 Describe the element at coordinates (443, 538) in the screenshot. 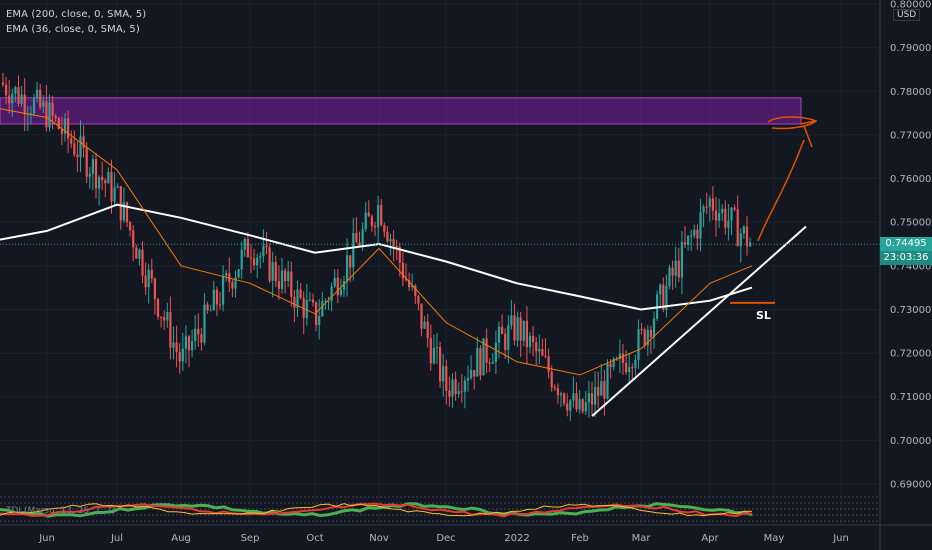

I see `time-axis: Jun Jul Aug Sep Oct Nov Dec 2022 Feb Mar Apr May Jun` at that location.